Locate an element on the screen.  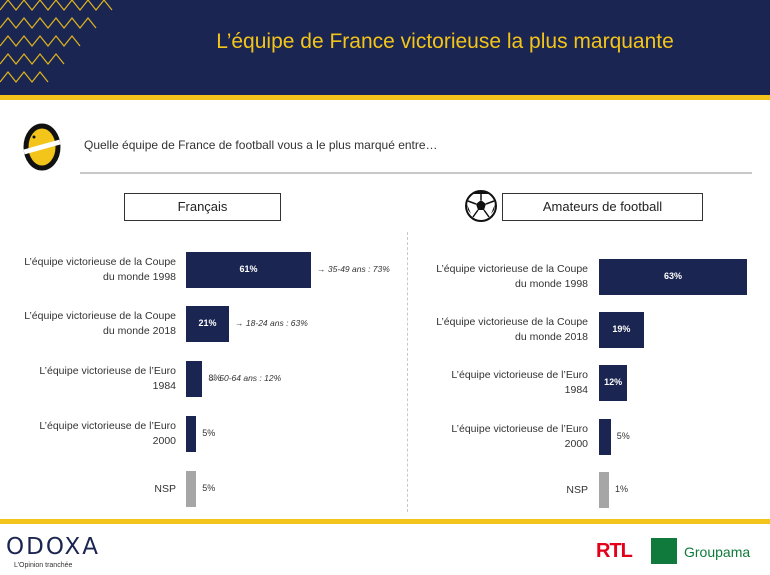
footer-stripe is located at coordinates (385, 521).